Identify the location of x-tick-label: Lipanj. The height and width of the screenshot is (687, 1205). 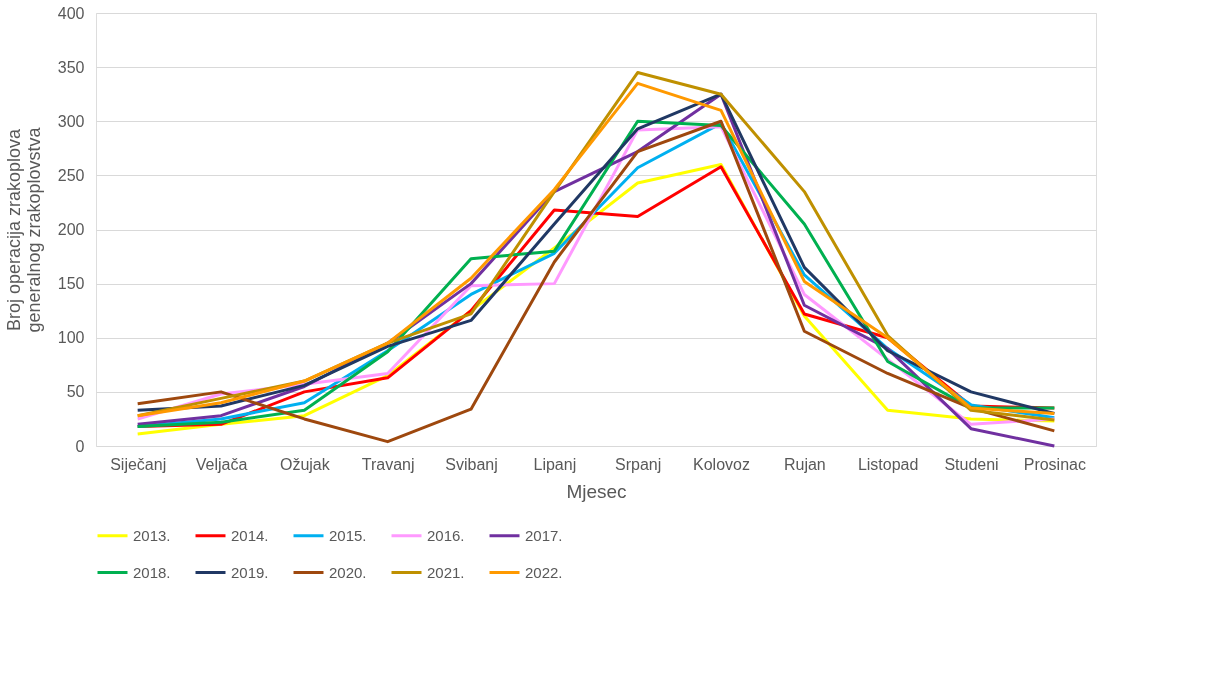
(555, 464).